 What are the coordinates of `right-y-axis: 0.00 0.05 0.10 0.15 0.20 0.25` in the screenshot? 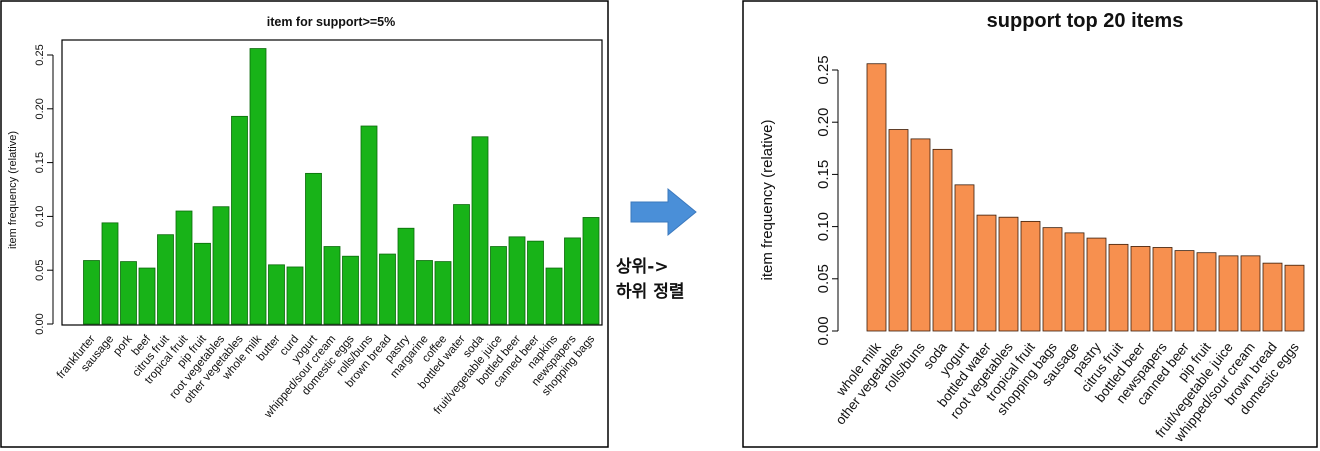 It's located at (827, 200).